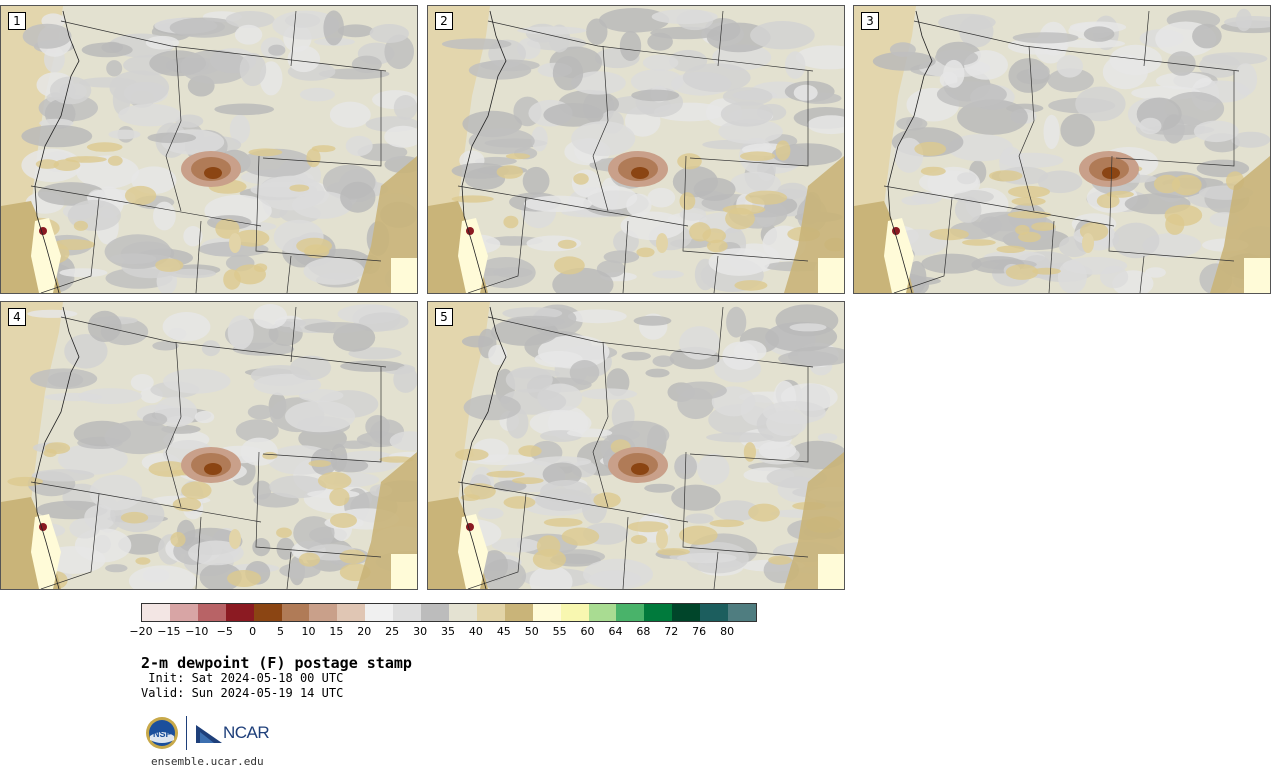 The image size is (1280, 773). I want to click on colorbar-tick-label: 76, so click(699, 631).